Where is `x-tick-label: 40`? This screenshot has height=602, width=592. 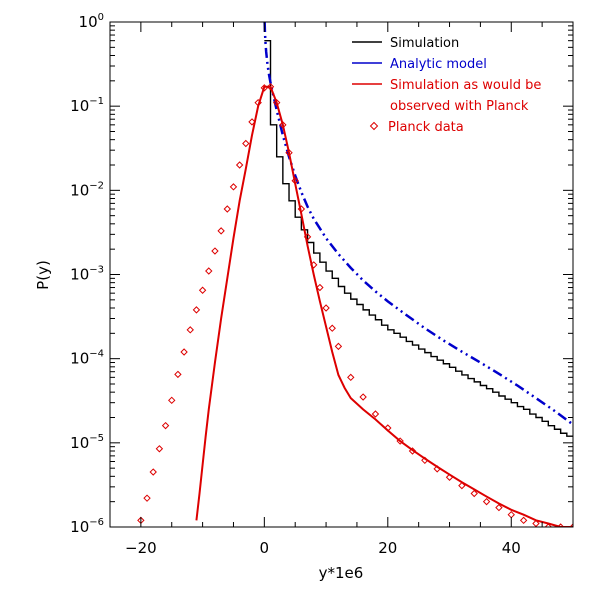
x-tick-label: 40 is located at coordinates (511, 548).